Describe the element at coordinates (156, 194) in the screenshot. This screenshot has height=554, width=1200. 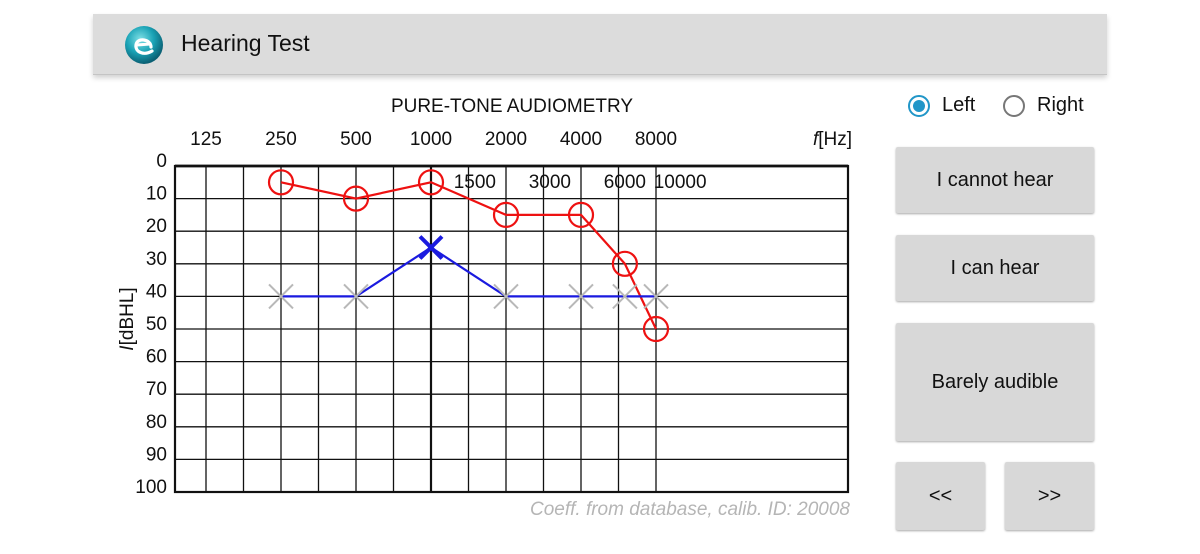
I see `level-tick-label: 10` at that location.